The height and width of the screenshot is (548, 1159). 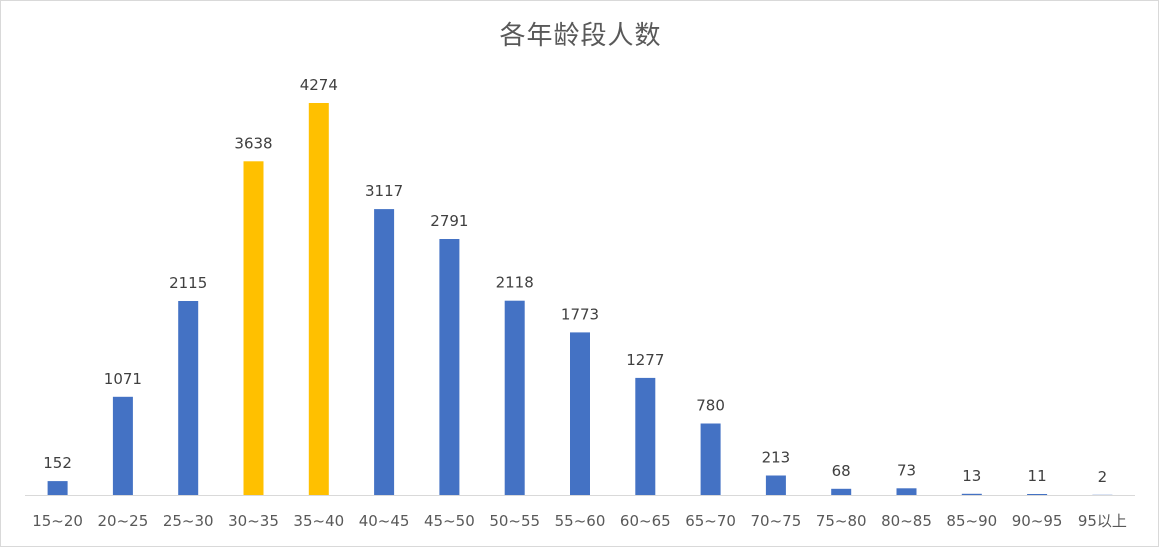 What do you see at coordinates (188, 283) in the screenshot?
I see `data-label-2: 2115` at bounding box center [188, 283].